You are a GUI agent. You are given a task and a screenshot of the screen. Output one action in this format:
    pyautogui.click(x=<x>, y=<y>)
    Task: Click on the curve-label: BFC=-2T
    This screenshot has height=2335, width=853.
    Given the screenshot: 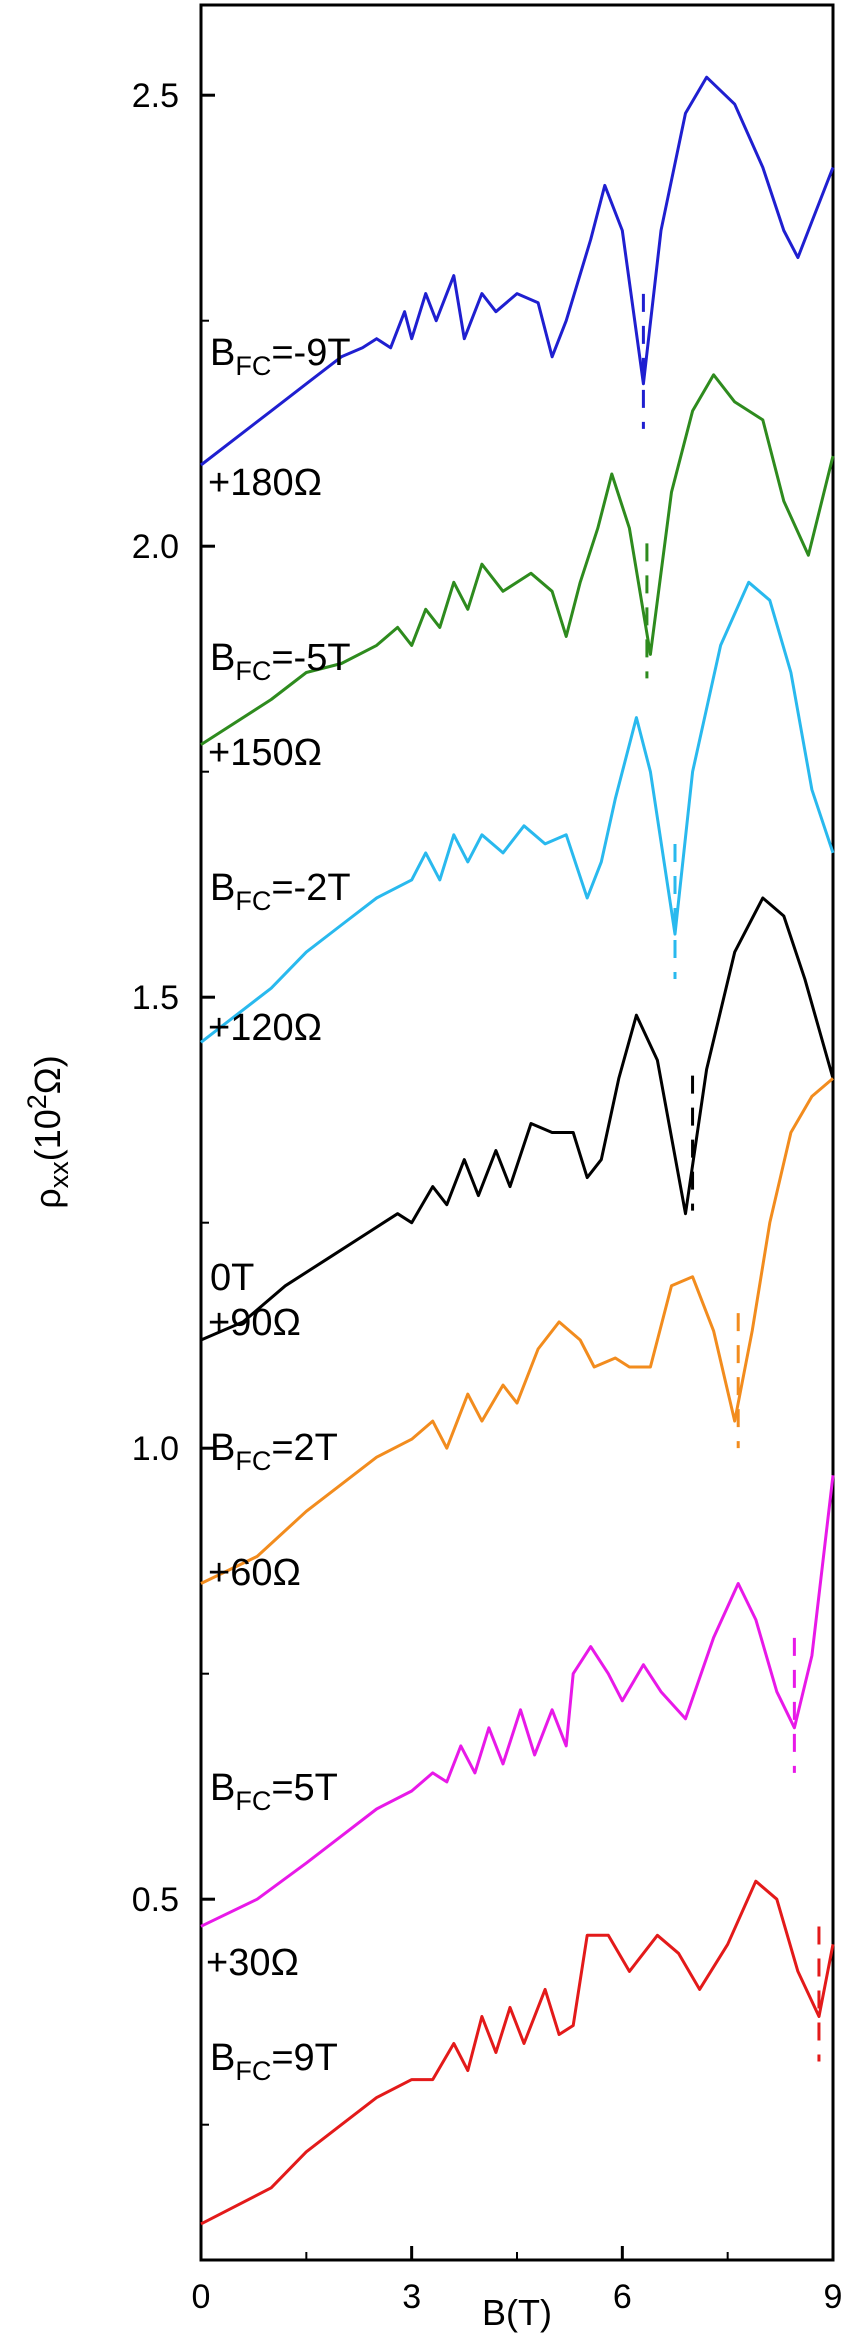 What is the action you would take?
    pyautogui.click(x=280, y=891)
    